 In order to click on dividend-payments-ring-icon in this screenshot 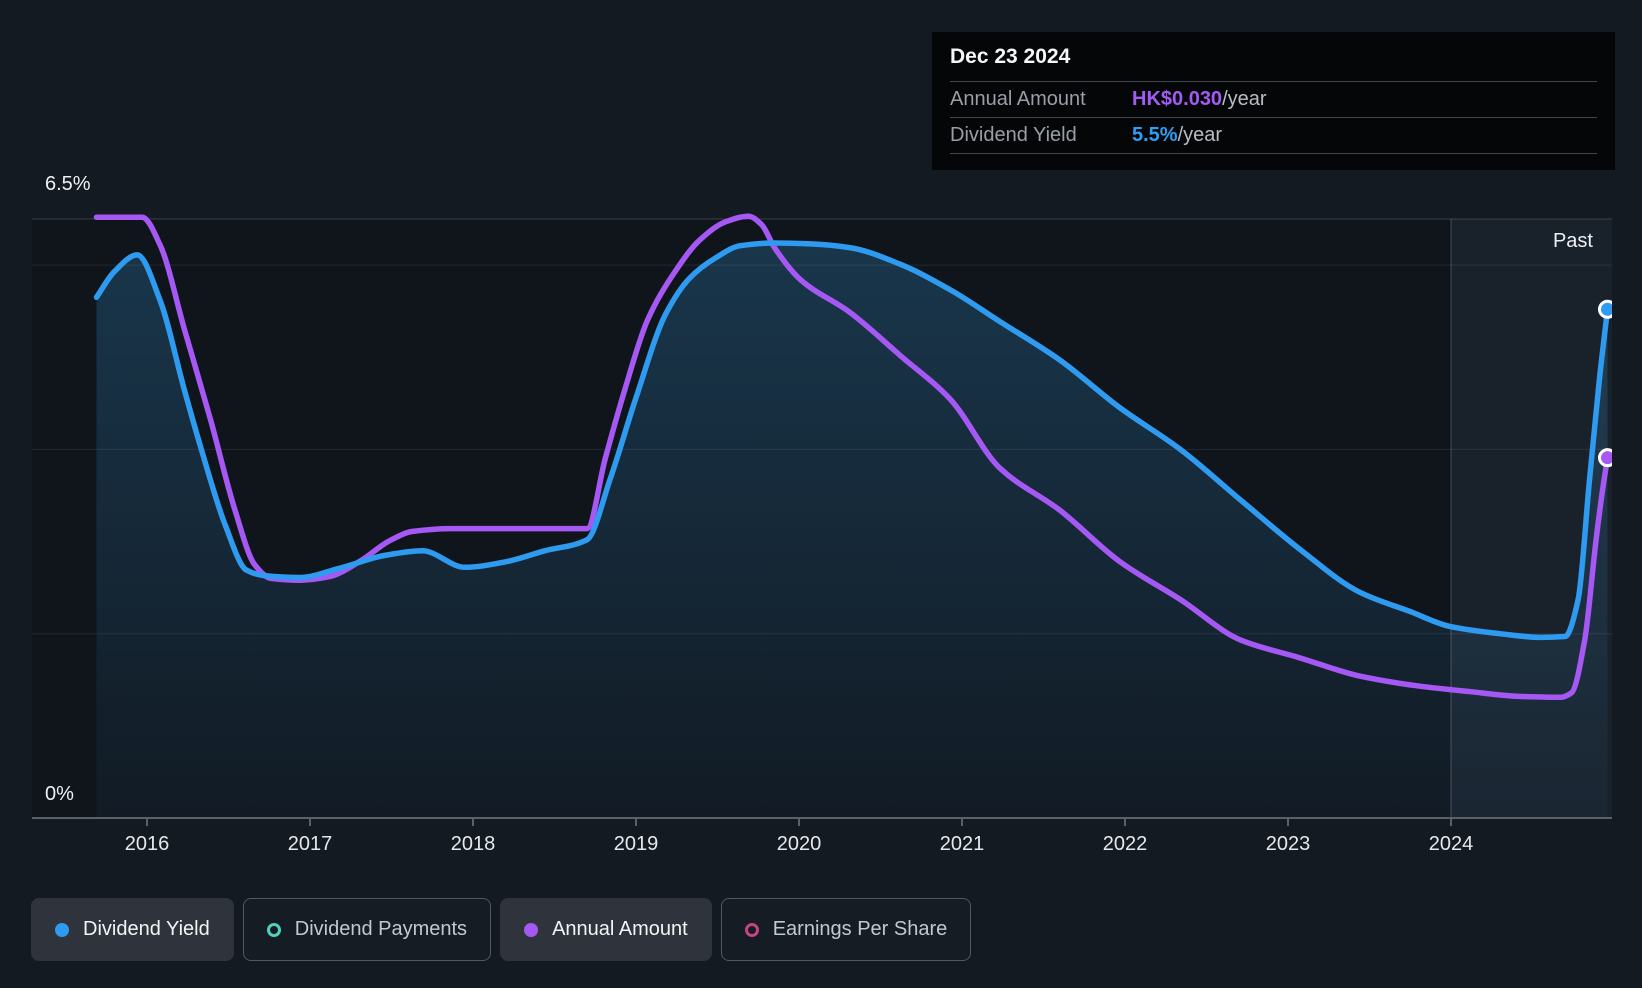, I will do `click(273, 929)`.